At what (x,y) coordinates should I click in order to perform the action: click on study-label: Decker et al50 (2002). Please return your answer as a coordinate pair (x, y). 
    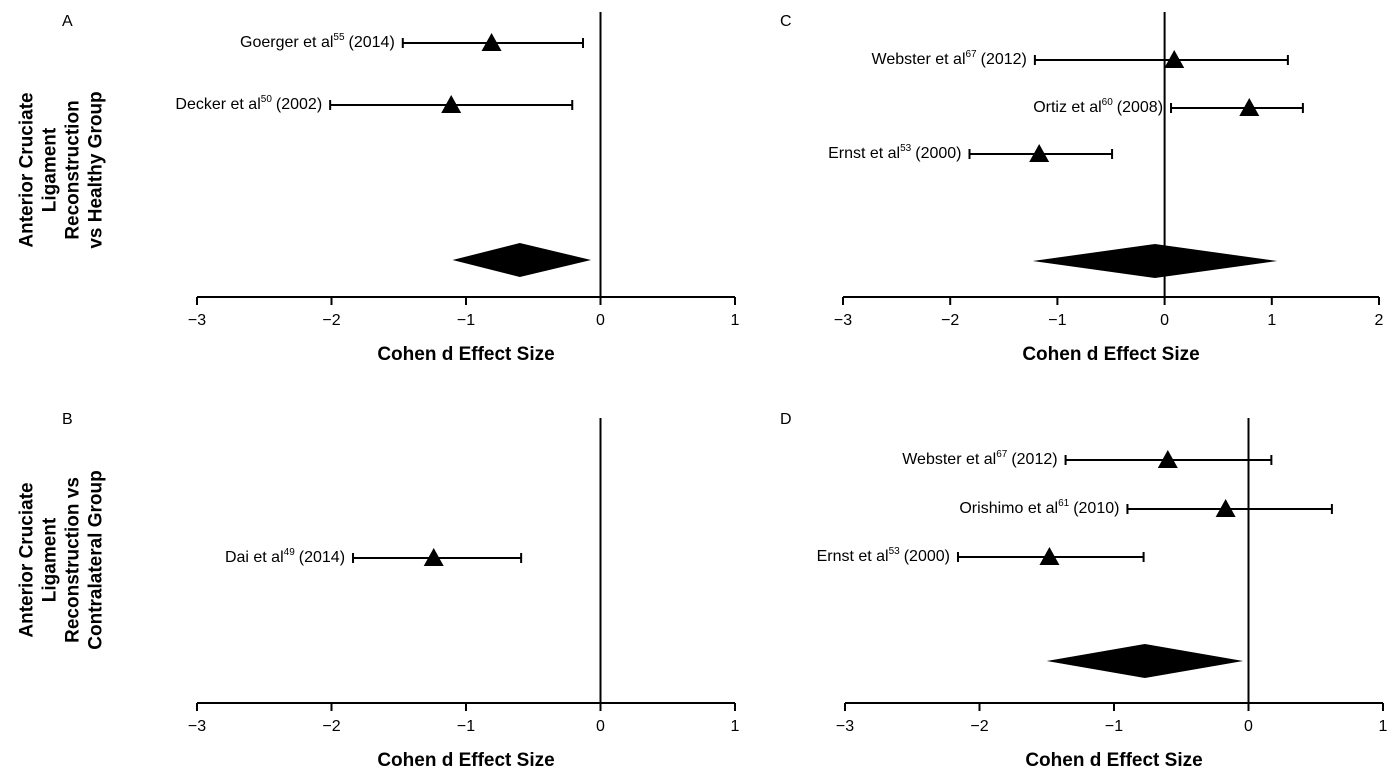
    Looking at the image, I should click on (248, 104).